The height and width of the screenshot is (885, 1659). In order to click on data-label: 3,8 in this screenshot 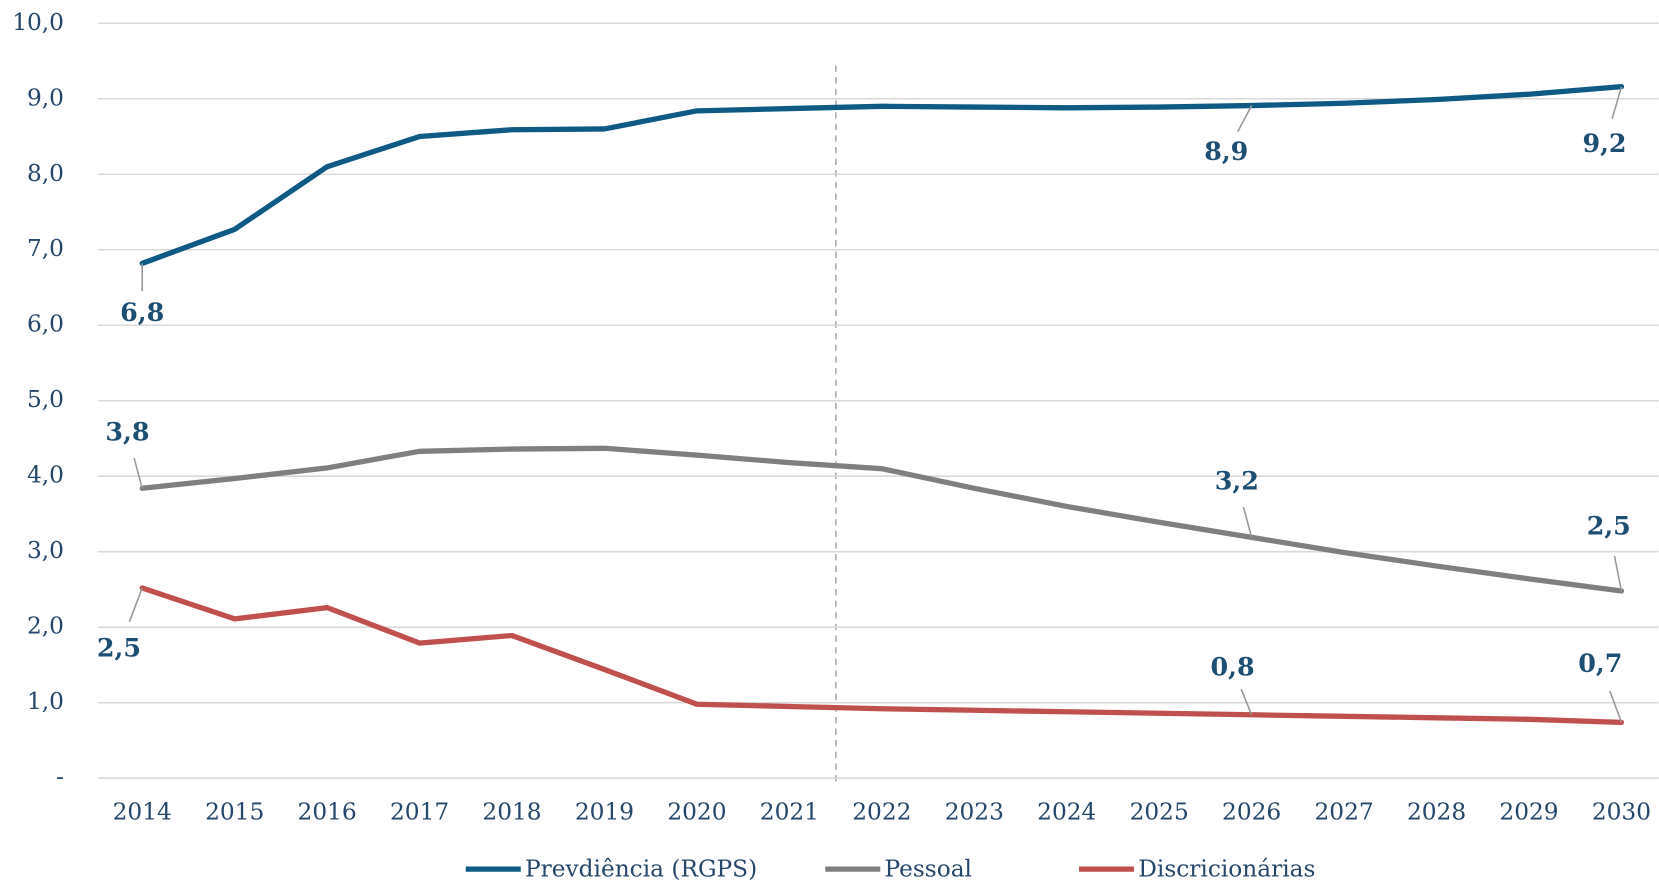, I will do `click(127, 431)`.